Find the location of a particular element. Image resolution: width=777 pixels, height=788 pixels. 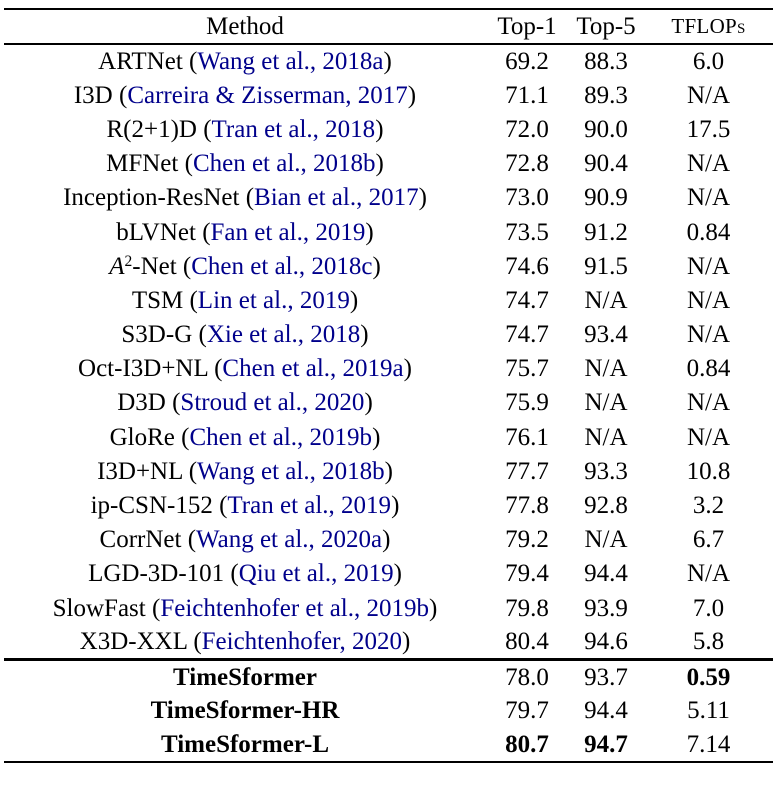

citation-link: Bian et al., 2017 is located at coordinates (336, 198).